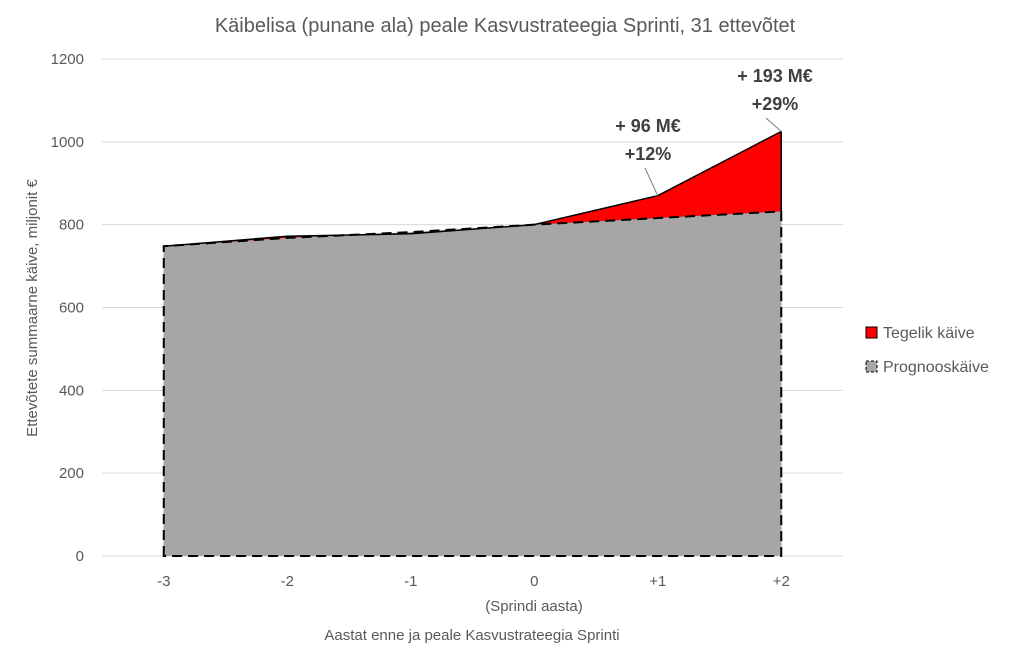 This screenshot has width=1012, height=666. What do you see at coordinates (472, 188) in the screenshot?
I see `line-actual` at bounding box center [472, 188].